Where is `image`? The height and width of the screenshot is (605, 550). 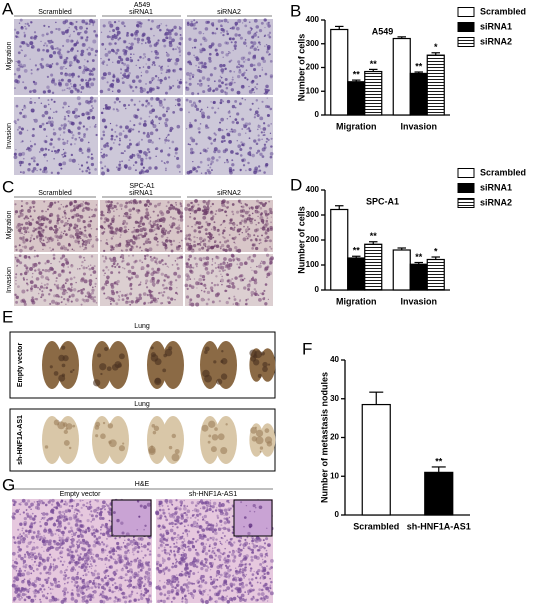 image is located at coordinates (143, 226).